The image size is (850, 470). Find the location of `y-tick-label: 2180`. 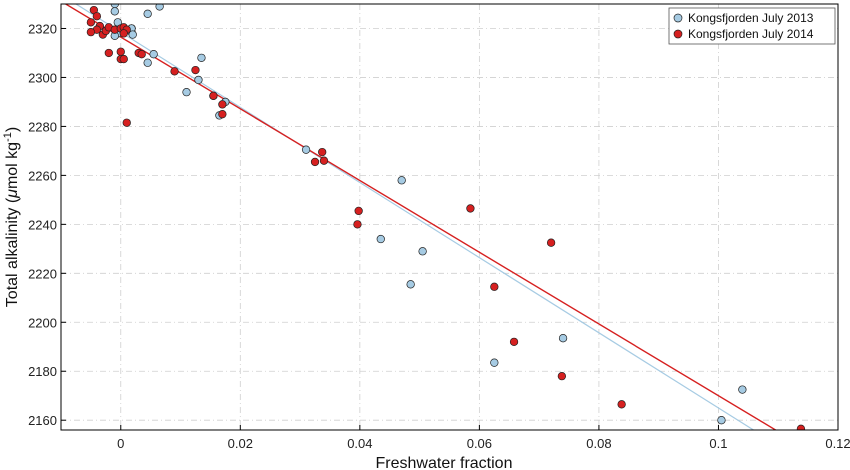

y-tick-label: 2180 is located at coordinates (42, 371).